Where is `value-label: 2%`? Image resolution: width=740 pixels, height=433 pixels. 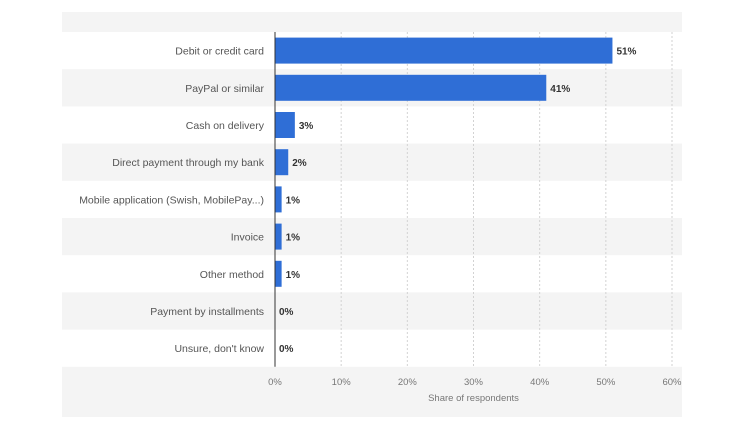
value-label: 2% is located at coordinates (299, 163).